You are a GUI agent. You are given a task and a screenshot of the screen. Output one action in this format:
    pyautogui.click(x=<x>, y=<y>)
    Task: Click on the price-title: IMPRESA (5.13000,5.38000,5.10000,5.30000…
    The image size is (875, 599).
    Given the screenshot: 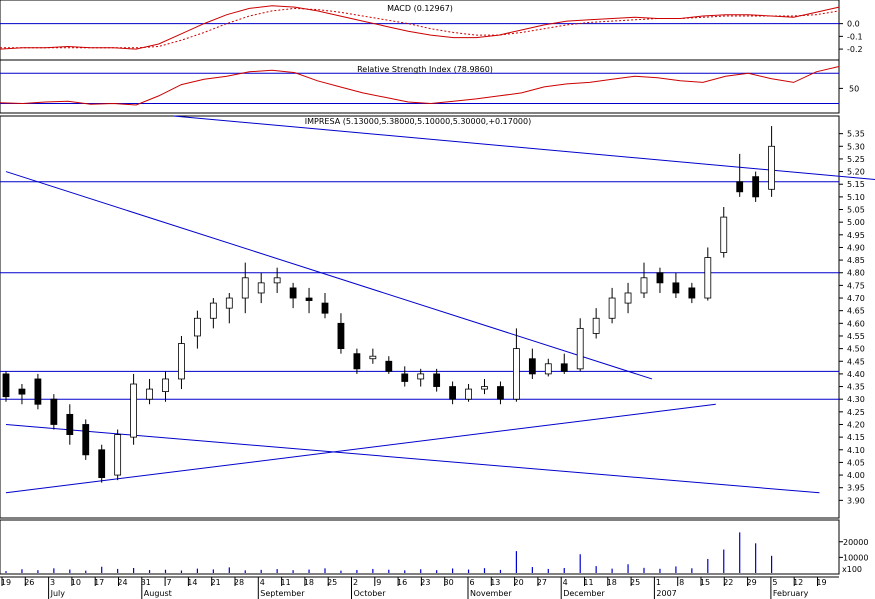 What is the action you would take?
    pyautogui.click(x=418, y=121)
    